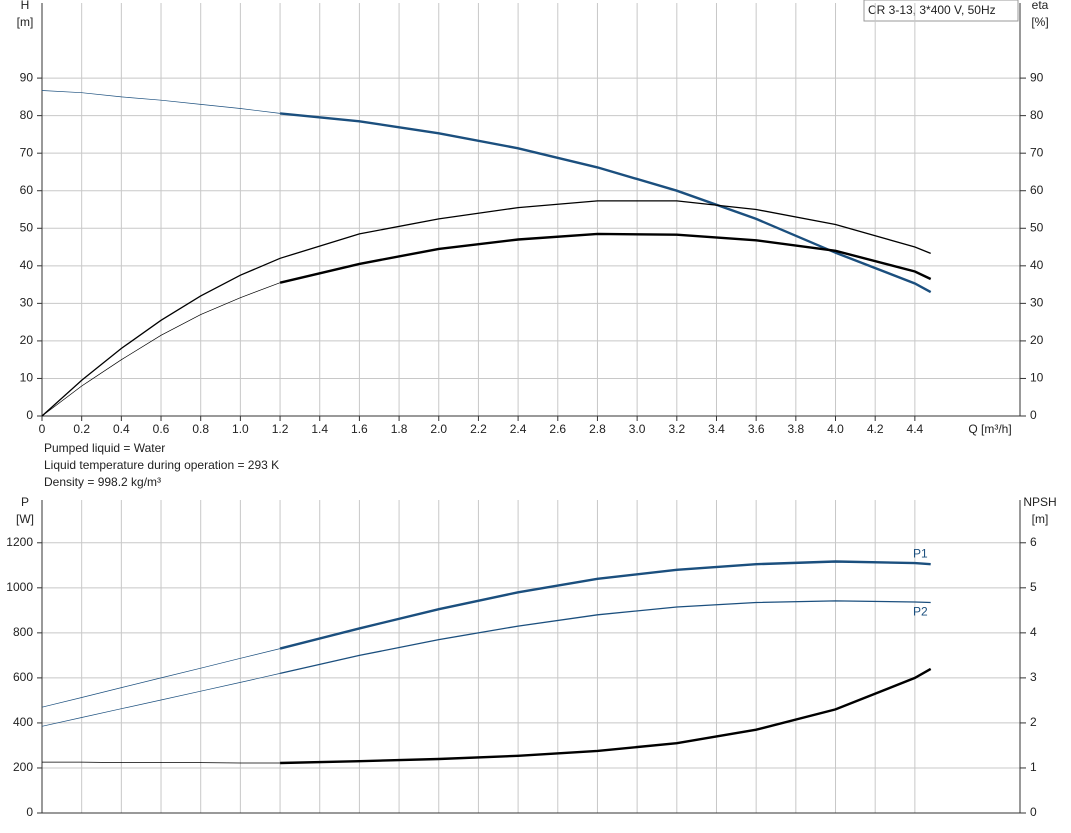  I want to click on x-tick-label: 1.8, so click(399, 429).